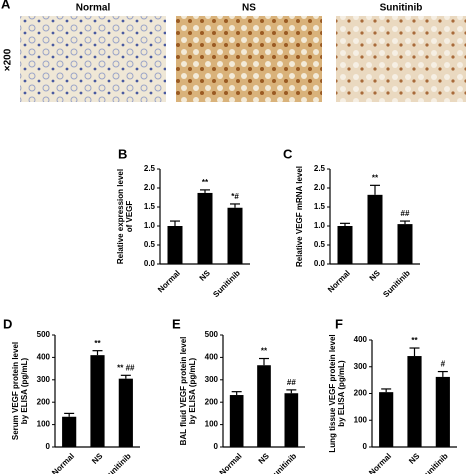  What do you see at coordinates (401, 8) in the screenshot?
I see `image-title: Sunitinib` at bounding box center [401, 8].